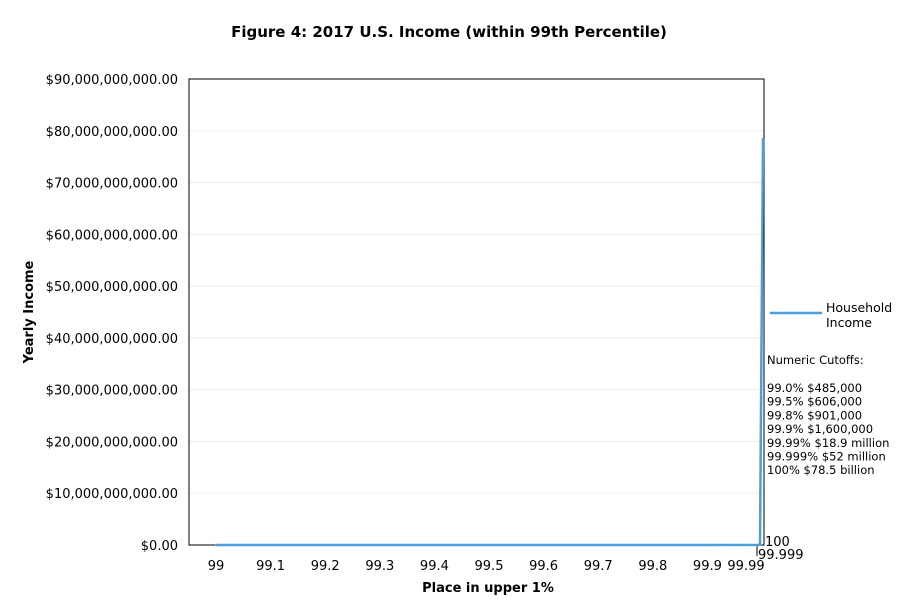 The width and height of the screenshot is (899, 614). What do you see at coordinates (543, 566) in the screenshot?
I see `x-tick-label: 99.6` at bounding box center [543, 566].